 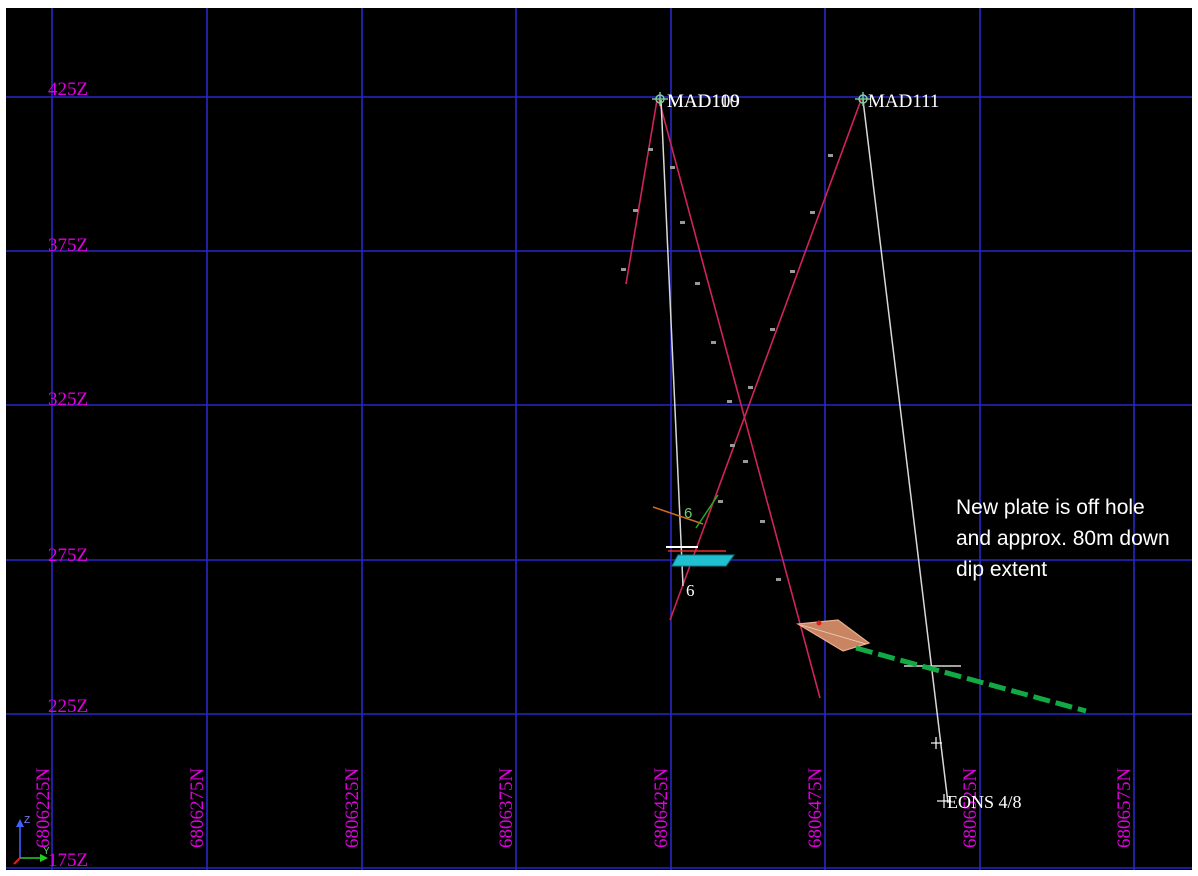 What do you see at coordinates (703, 560) in the screenshot?
I see `plate-old-shape` at bounding box center [703, 560].